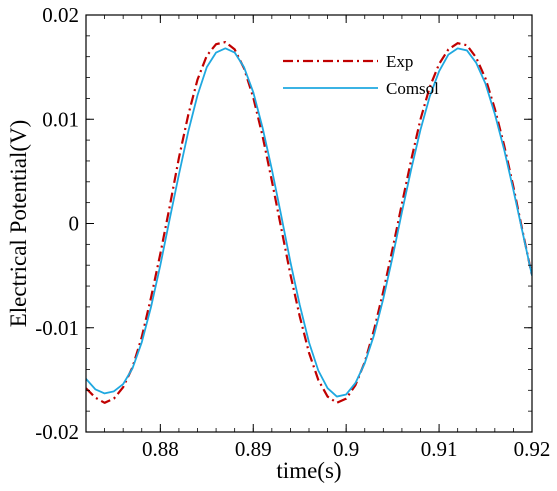  Describe the element at coordinates (60, 15) in the screenshot. I see `y-tick-label: 0.02` at that location.